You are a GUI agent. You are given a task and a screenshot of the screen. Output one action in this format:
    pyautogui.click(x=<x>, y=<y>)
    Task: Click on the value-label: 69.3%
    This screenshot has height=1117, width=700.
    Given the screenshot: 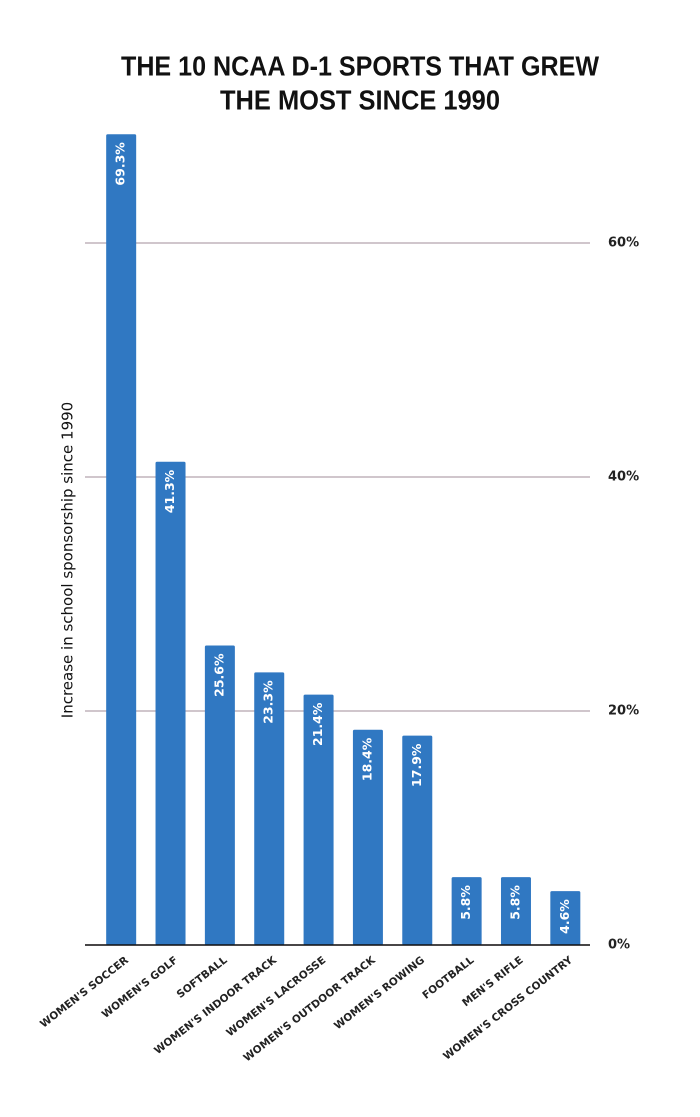 What is the action you would take?
    pyautogui.click(x=120, y=164)
    